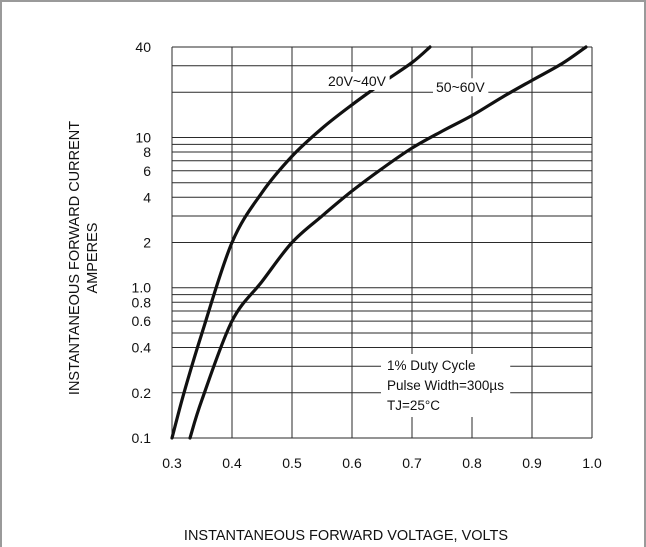 This screenshot has width=646, height=547. Describe the element at coordinates (413, 405) in the screenshot. I see `annotation-junction-temp: TJ=25°C` at that location.